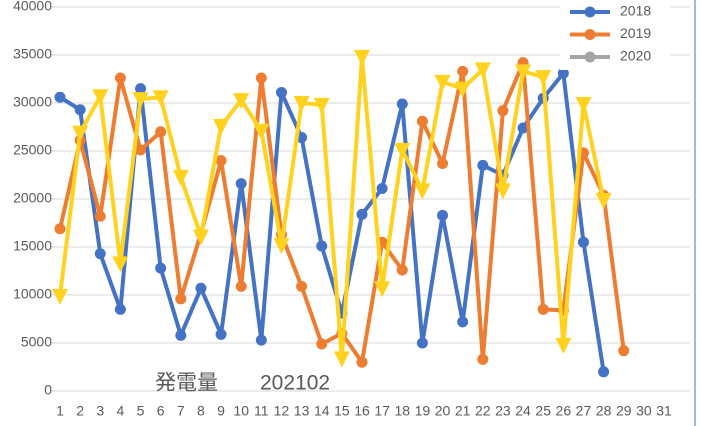 The image size is (701, 426). Describe the element at coordinates (503, 411) in the screenshot. I see `x-tick-label: 23` at that location.